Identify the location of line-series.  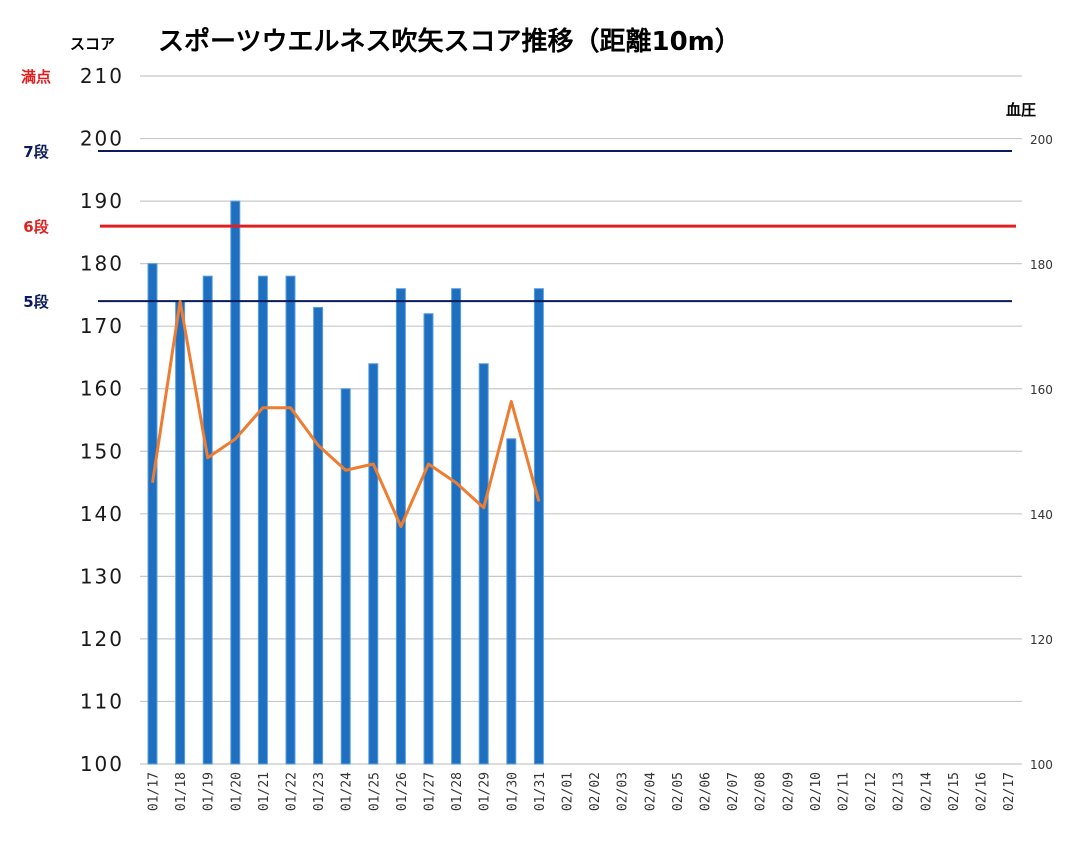
(346, 414).